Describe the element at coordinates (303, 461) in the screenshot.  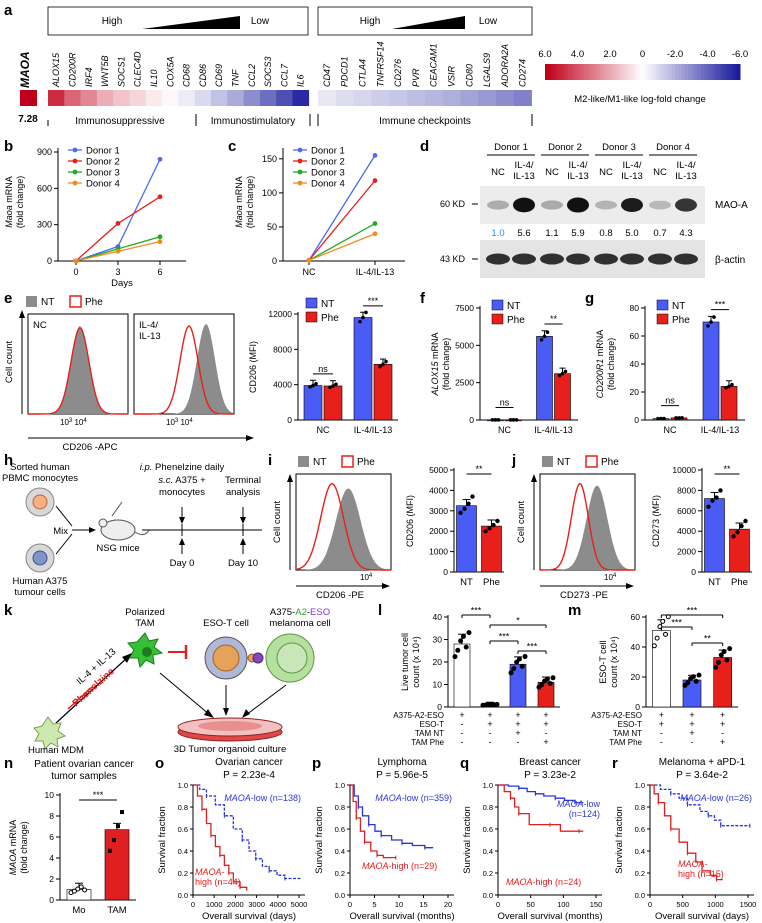
I see `i-legend-nt-swatch` at that location.